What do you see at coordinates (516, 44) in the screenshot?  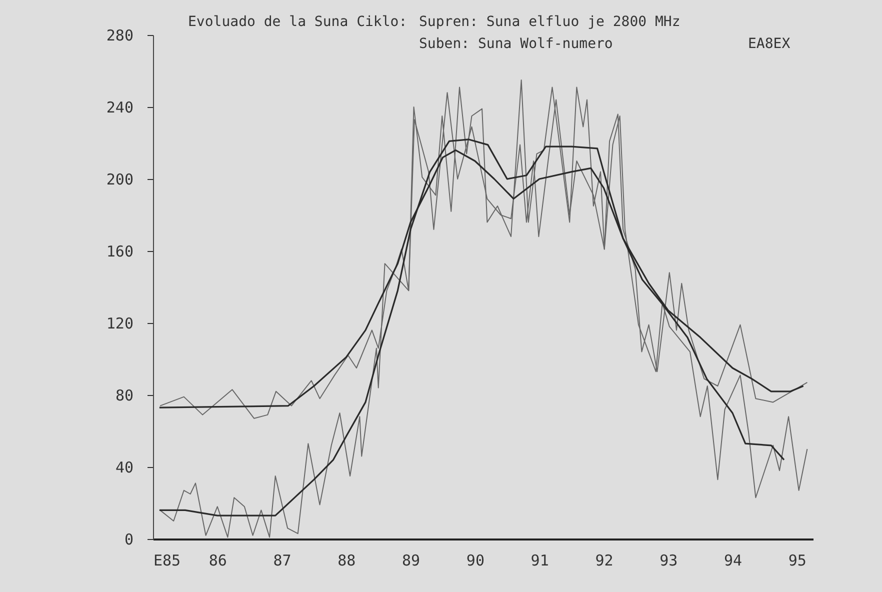 I see `annotation: Suben: Suna Wolf-numero` at bounding box center [516, 44].